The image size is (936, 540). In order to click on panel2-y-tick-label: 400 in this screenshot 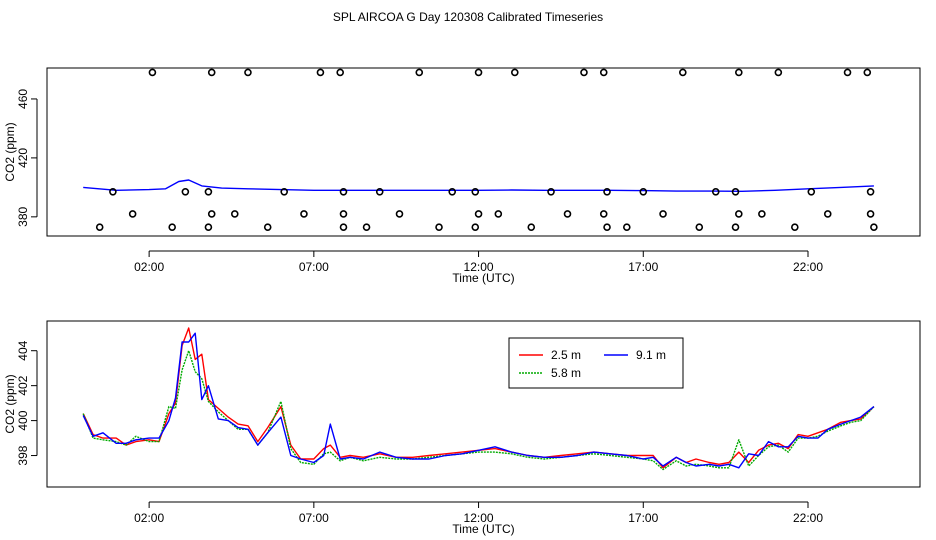, I will do `click(23, 420)`.